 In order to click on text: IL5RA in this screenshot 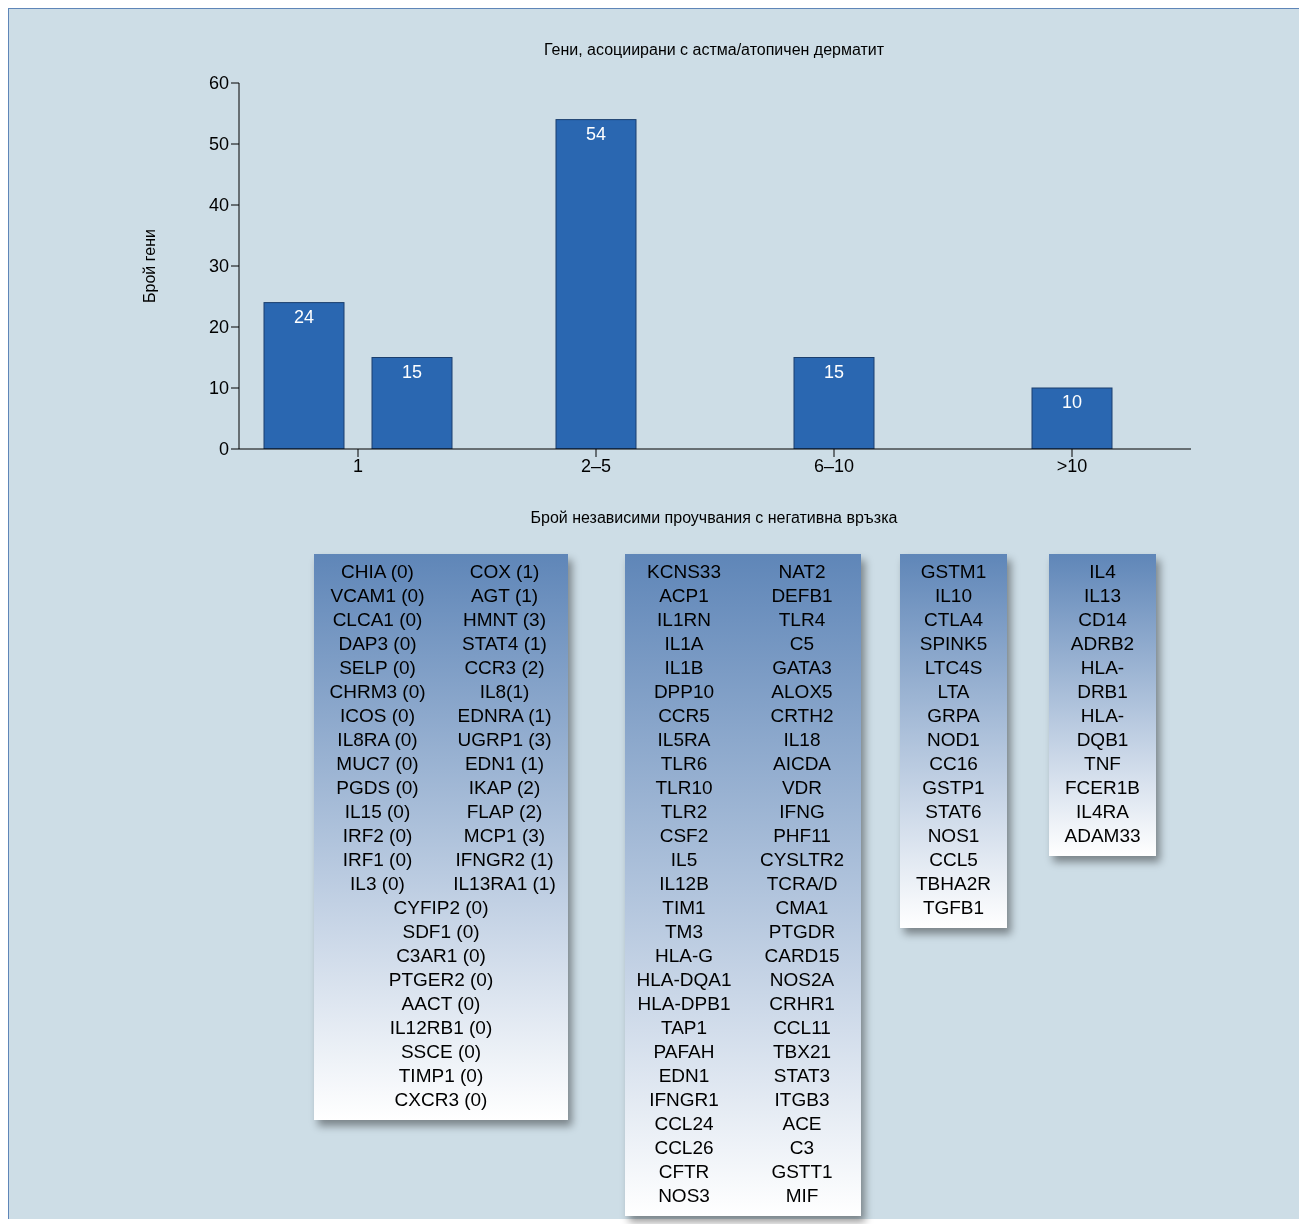, I will do `click(684, 740)`.